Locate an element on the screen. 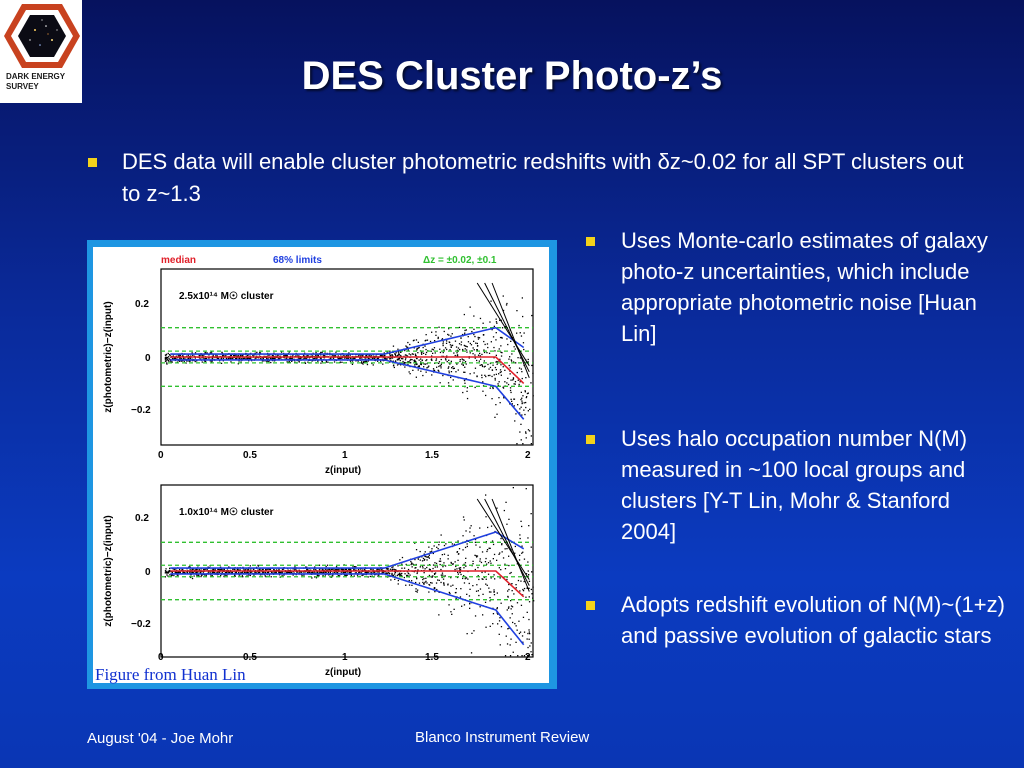 The width and height of the screenshot is (1024, 768). panel-top-xtick-5: 2 is located at coordinates (528, 455).